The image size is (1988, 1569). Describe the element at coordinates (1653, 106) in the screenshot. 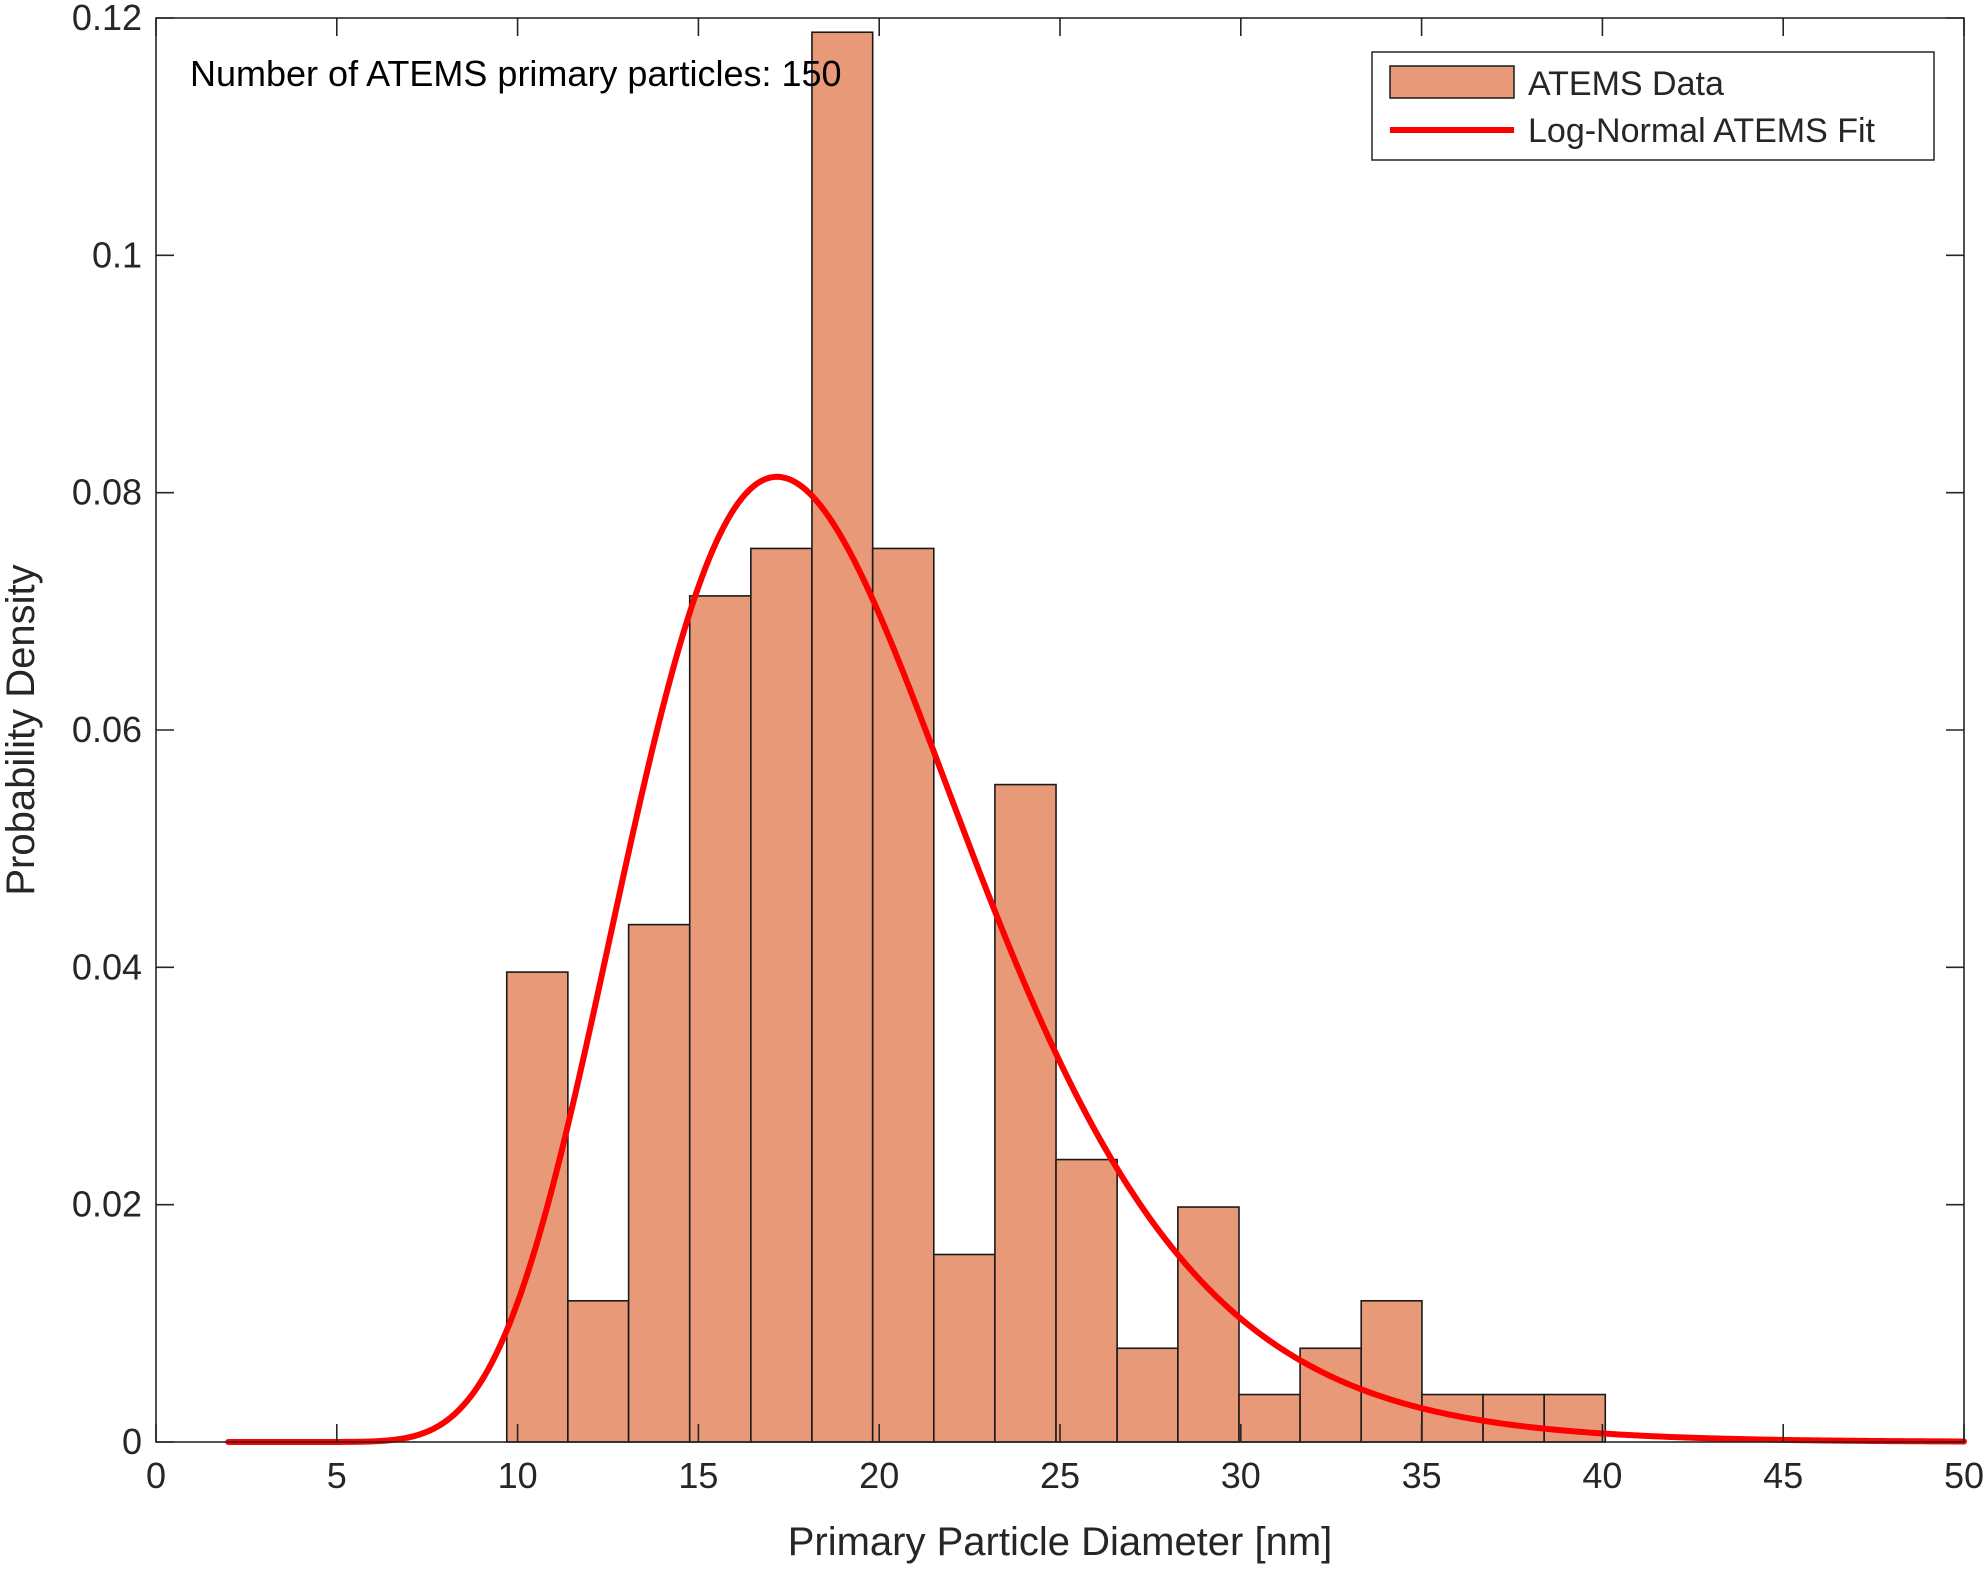

I see `legend: ATEMS Data Log-Normal ATEMS Fit` at that location.